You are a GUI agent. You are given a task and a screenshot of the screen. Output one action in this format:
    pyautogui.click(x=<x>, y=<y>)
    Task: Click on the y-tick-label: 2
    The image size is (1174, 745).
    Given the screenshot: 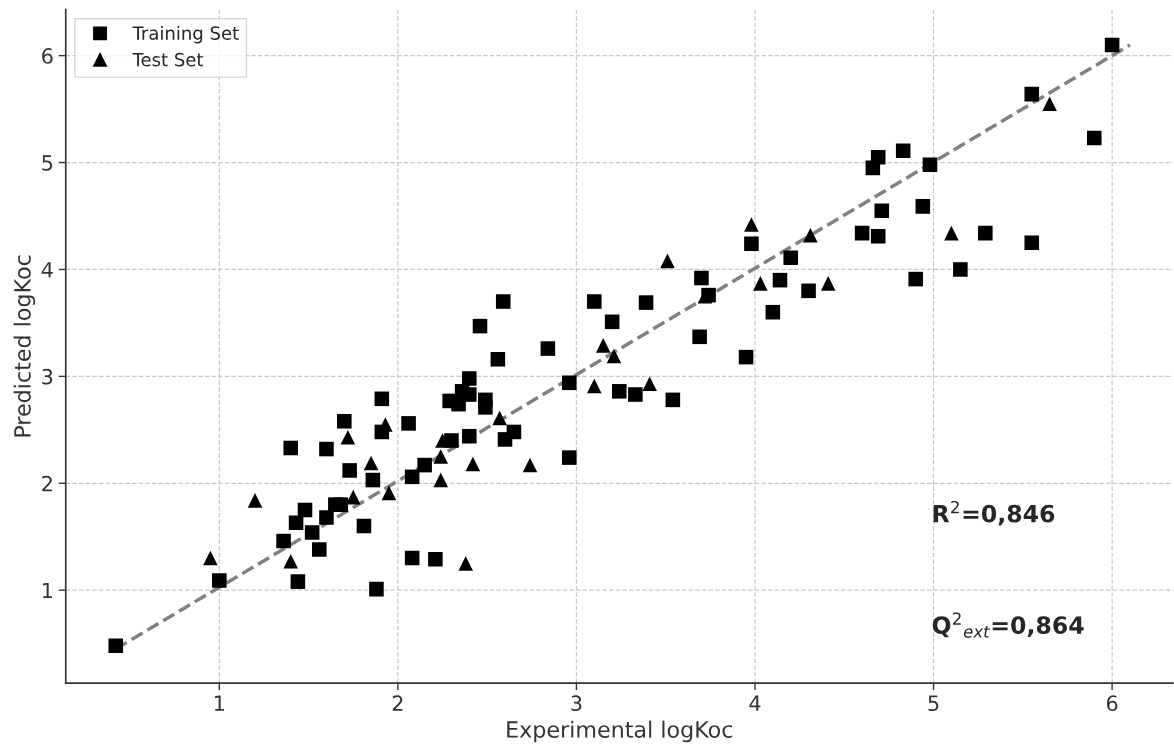 What is the action you would take?
    pyautogui.click(x=47, y=483)
    